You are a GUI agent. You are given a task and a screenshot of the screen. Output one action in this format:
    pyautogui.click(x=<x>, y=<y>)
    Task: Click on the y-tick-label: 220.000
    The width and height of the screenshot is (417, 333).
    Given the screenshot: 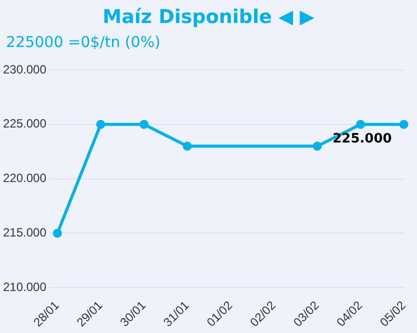 What is the action you would take?
    pyautogui.click(x=24, y=178)
    